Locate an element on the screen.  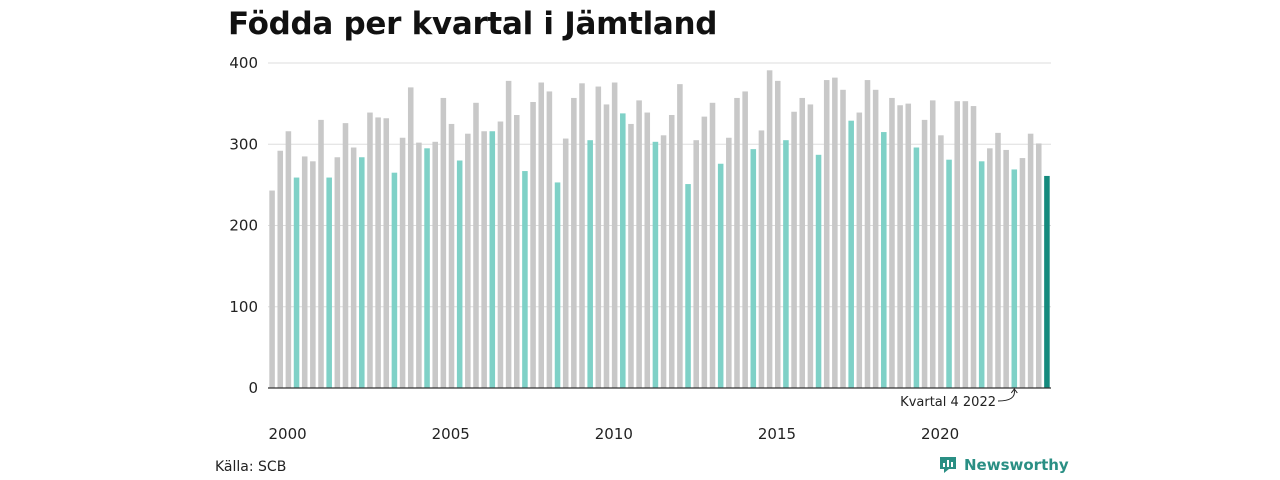
x-tick-label: 2010 is located at coordinates (614, 434).